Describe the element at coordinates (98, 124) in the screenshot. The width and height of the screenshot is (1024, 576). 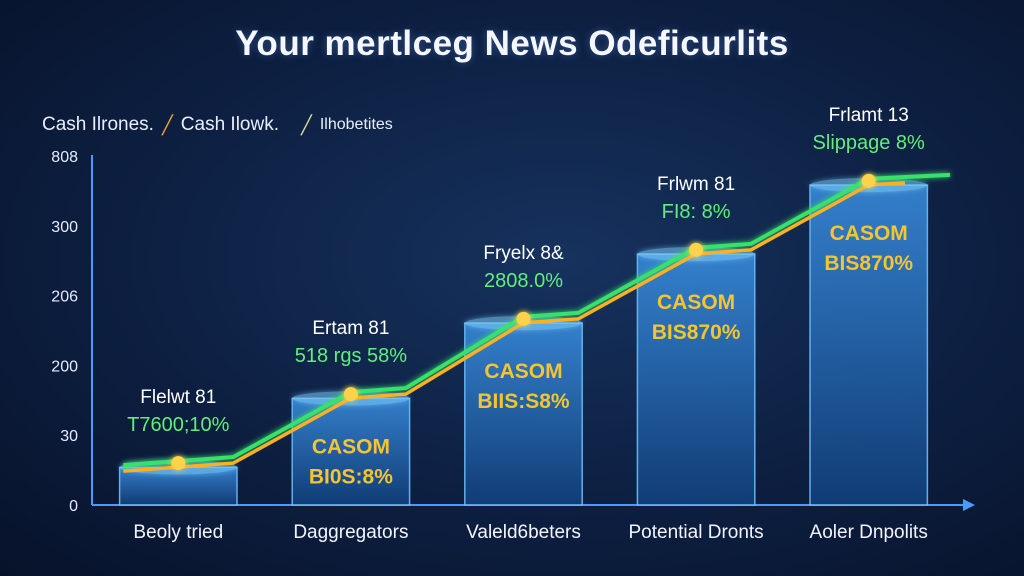
I see `legend-label-1: Cash Ilrones.` at that location.